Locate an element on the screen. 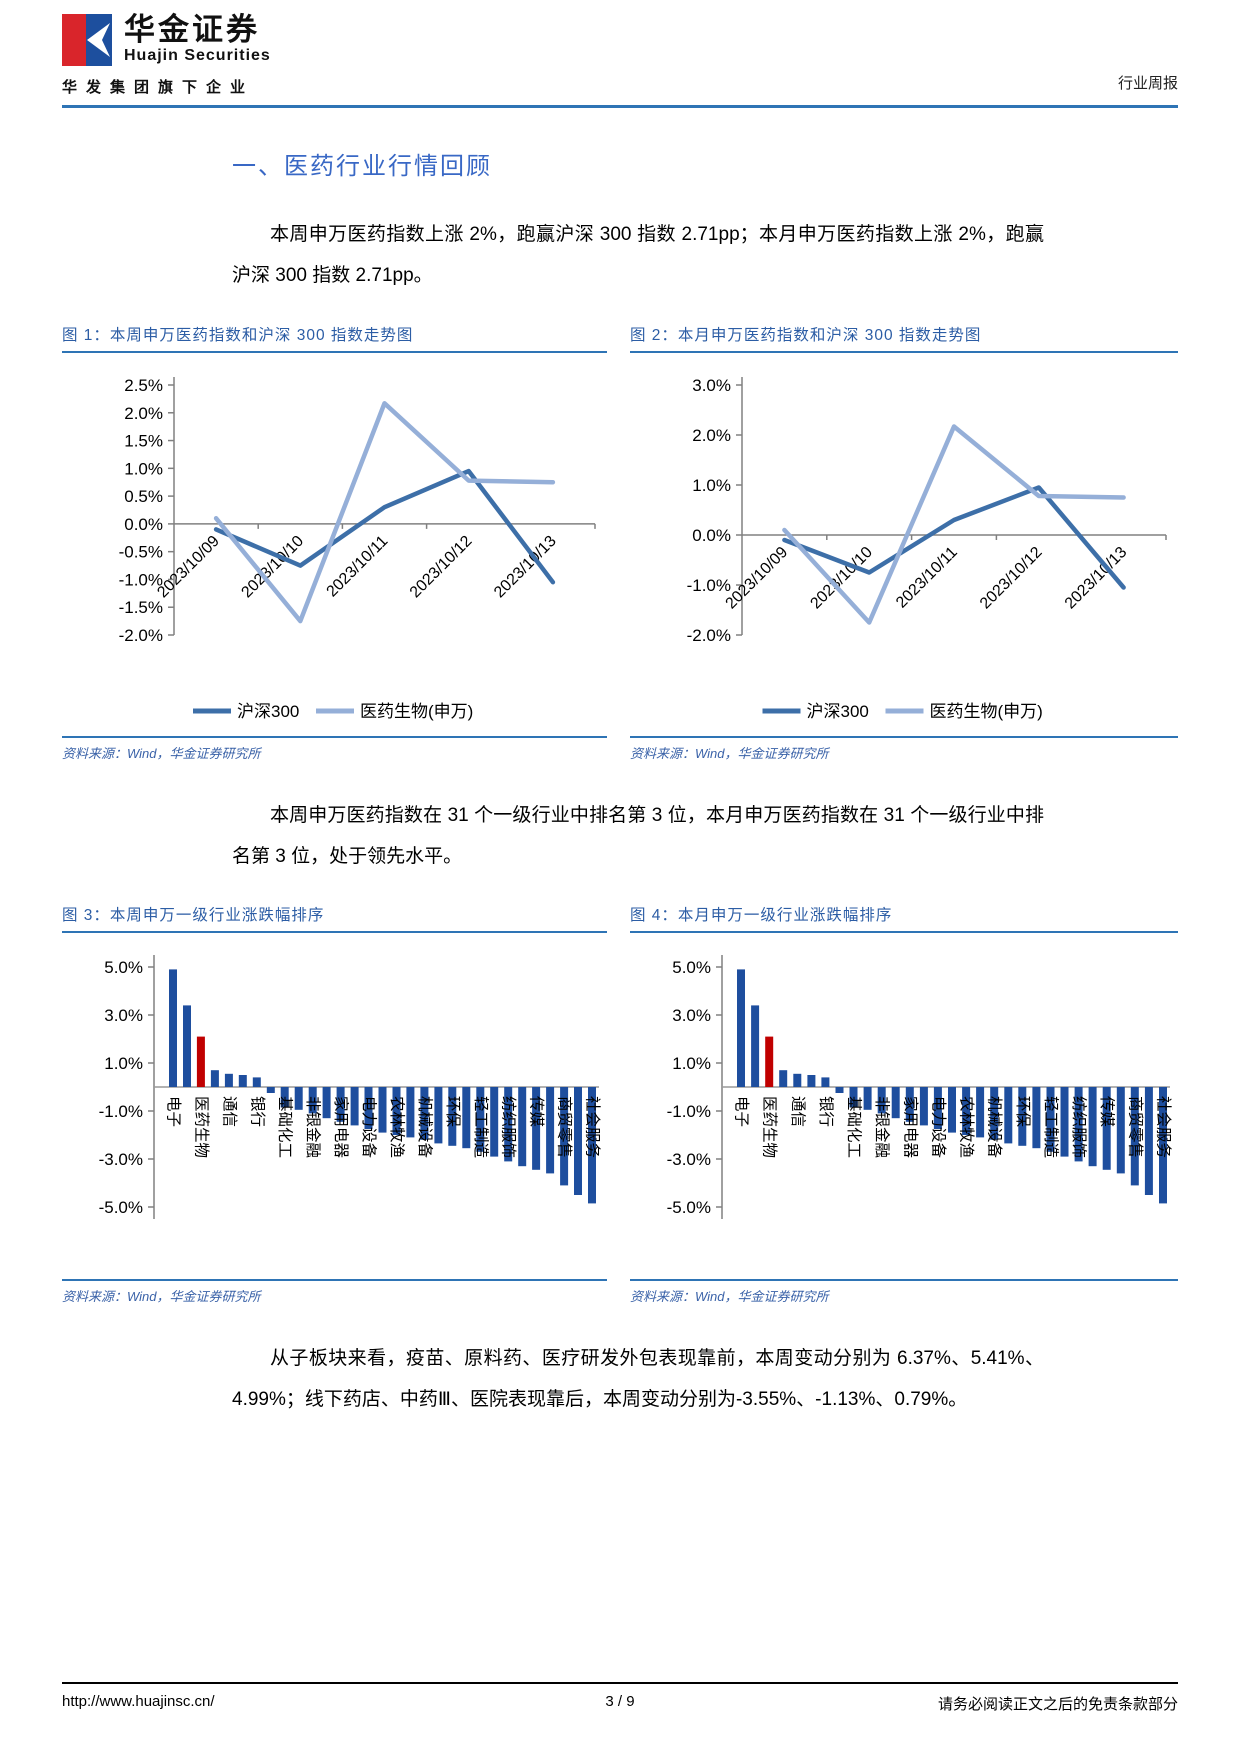 This screenshot has width=1240, height=1754. footer-disclaimer: 请务必阅读正文之后的免责条款部分 is located at coordinates (1057, 1704).